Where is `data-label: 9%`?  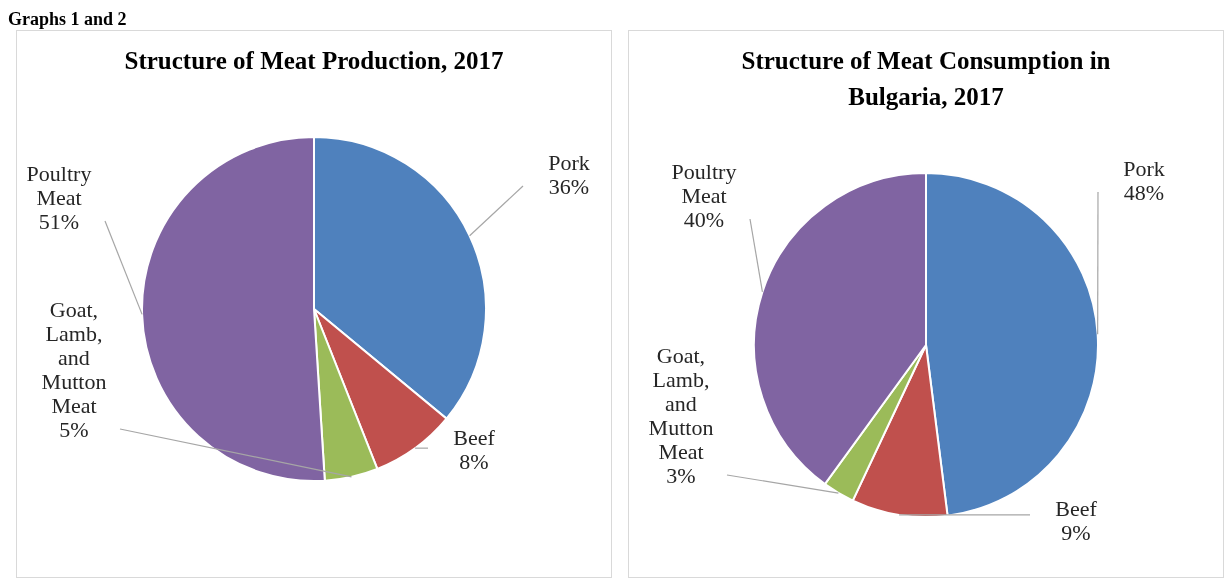 data-label: 9% is located at coordinates (1076, 532).